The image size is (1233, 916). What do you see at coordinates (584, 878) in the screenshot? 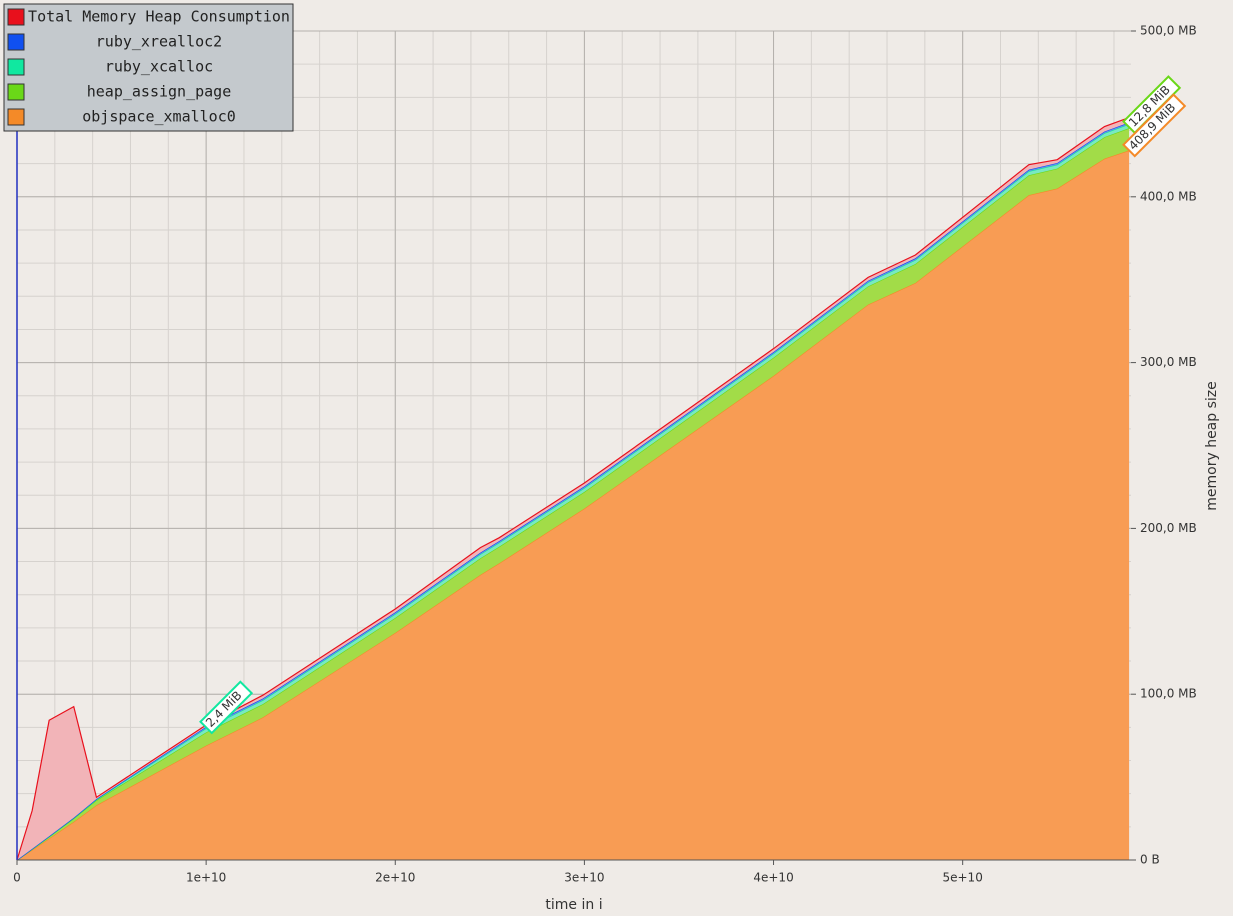
I see `x-tick-label: 3e+10` at bounding box center [584, 878].